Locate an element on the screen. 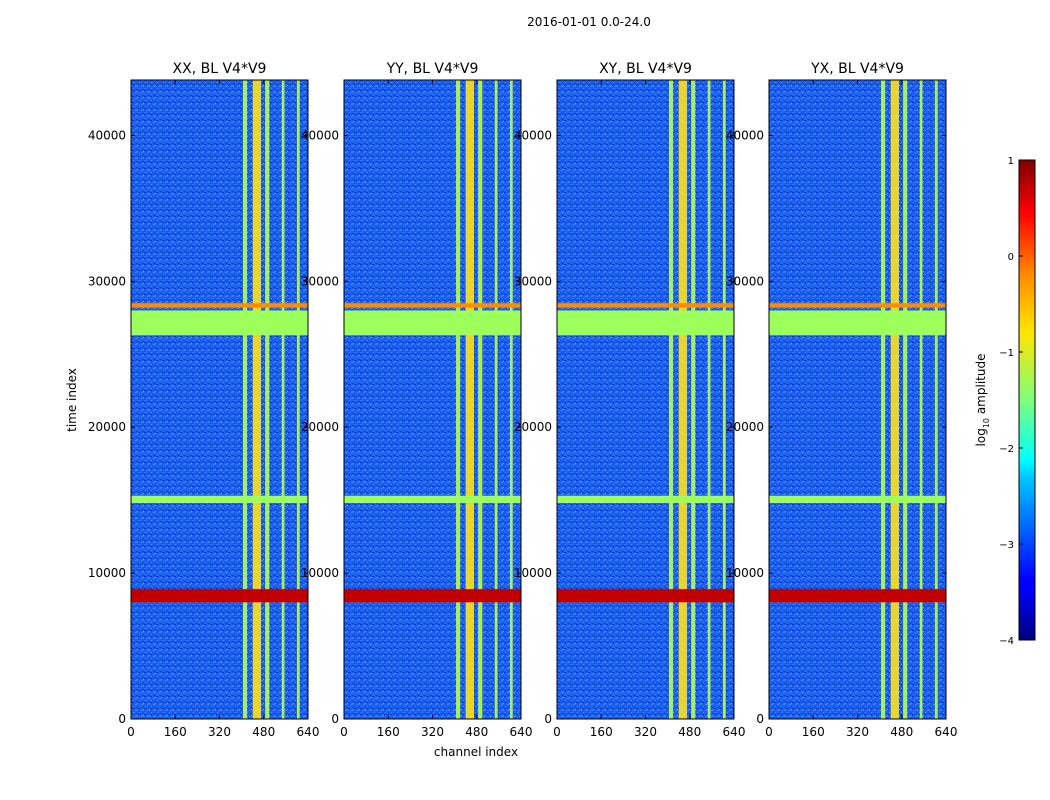  figure-suptitle: 2016-01-01 0.0-24.0 is located at coordinates (589, 22).